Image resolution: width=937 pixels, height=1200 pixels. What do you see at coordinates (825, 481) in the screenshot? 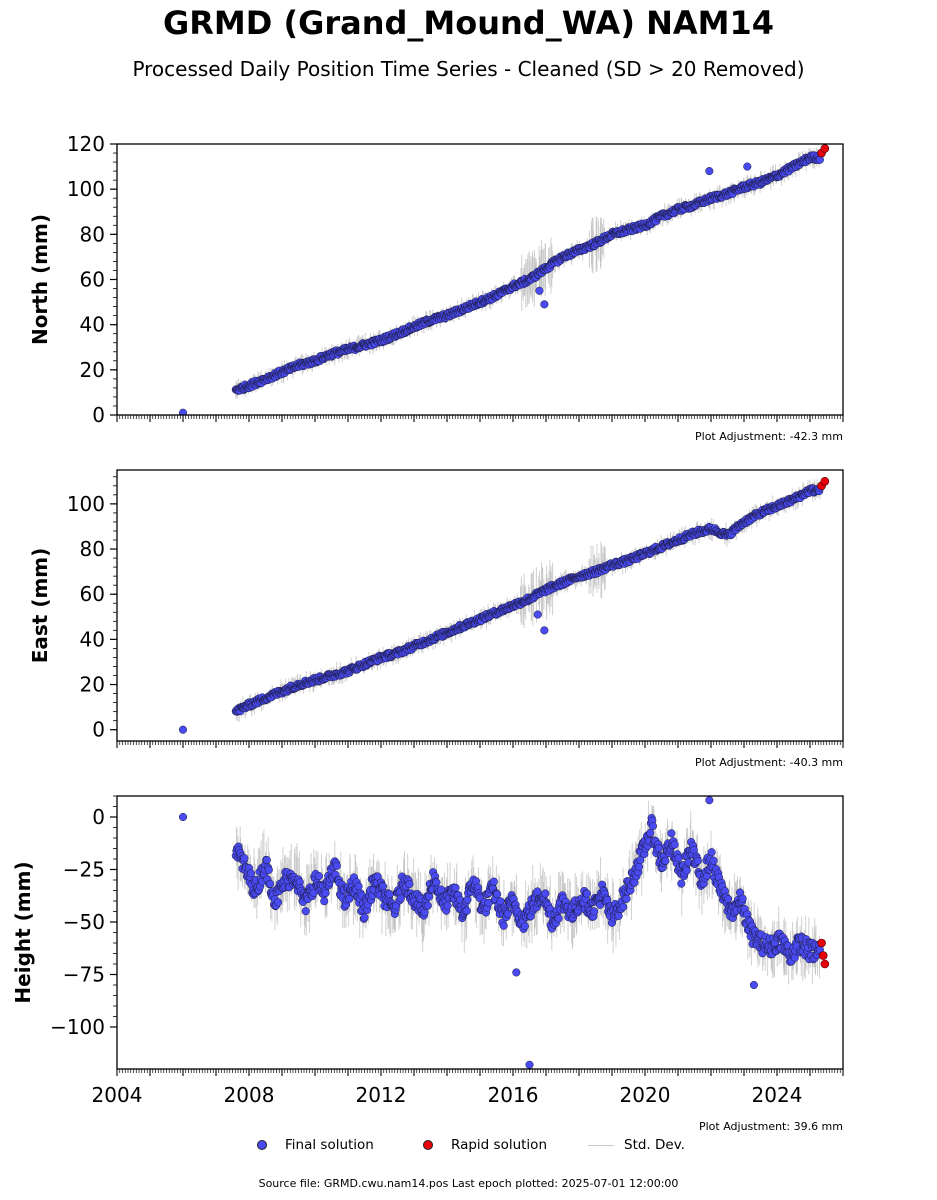
I see `panel2-rapid-point` at bounding box center [825, 481].